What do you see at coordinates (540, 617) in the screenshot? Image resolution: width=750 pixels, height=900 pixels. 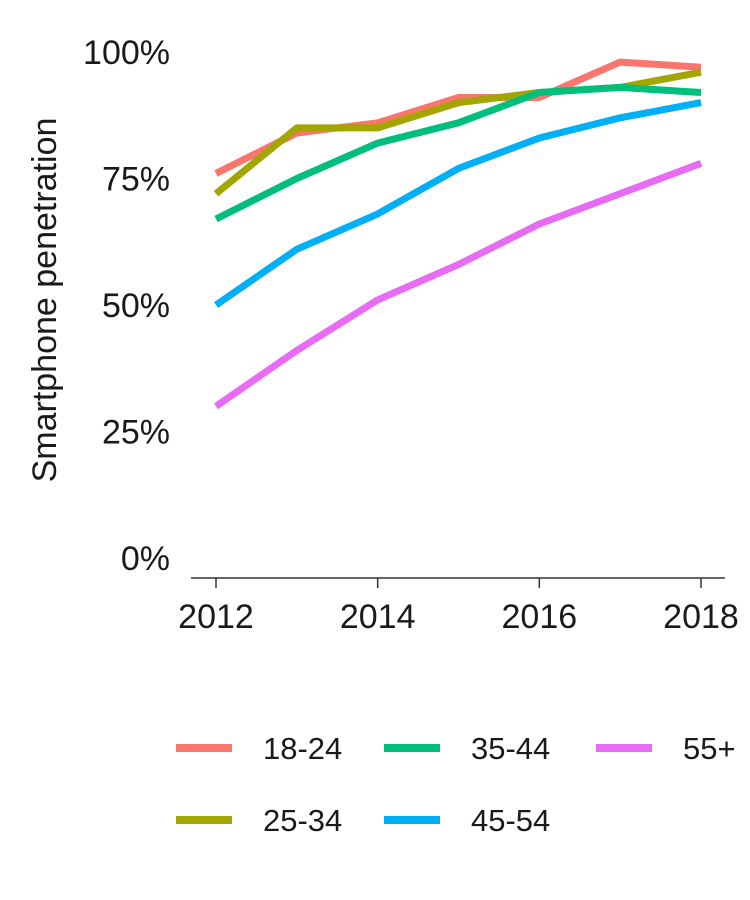 I see `x-tick-label: 2016` at bounding box center [540, 617].